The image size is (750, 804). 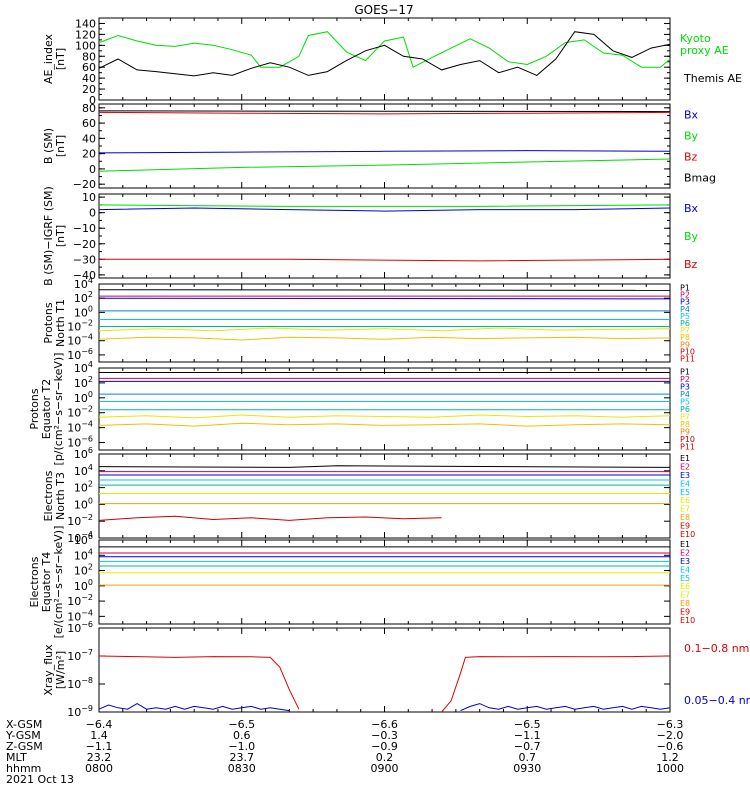 I want to click on legend-label: P1, so click(x=685, y=372).